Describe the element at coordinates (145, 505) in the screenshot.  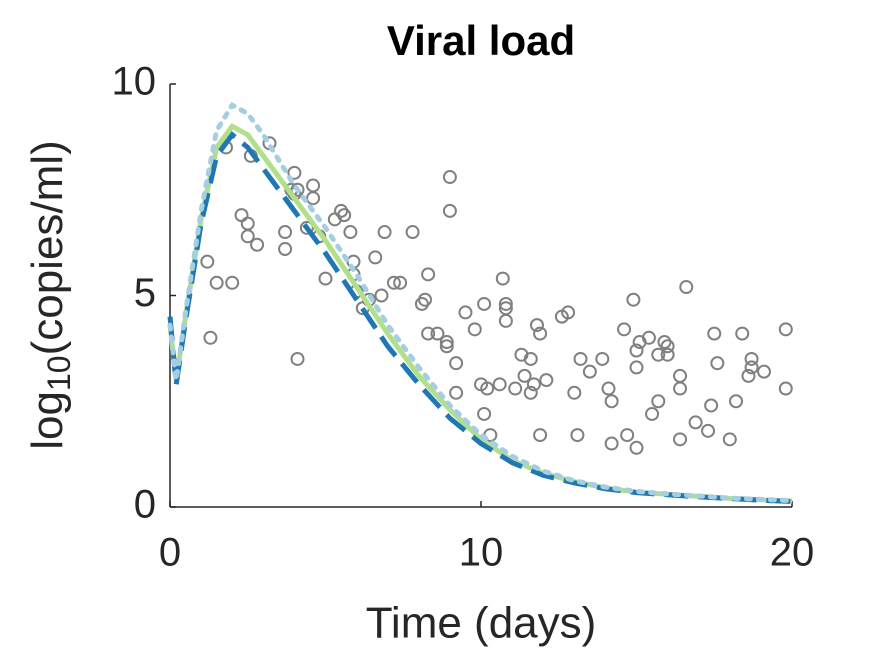
I see `y-tick-label: 0` at that location.